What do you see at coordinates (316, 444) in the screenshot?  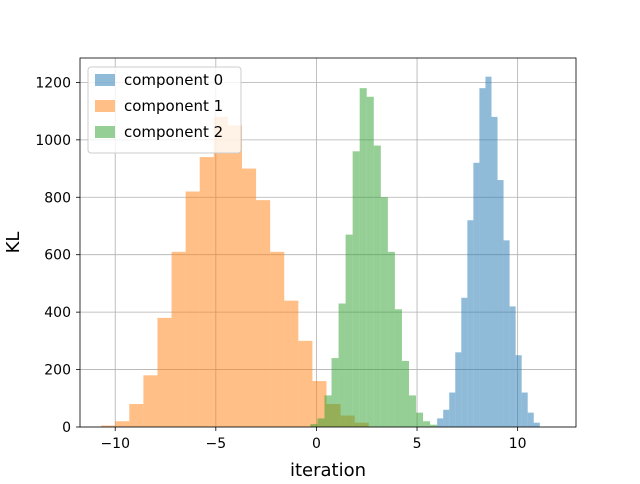 I see `x-tick-label: 0` at bounding box center [316, 444].